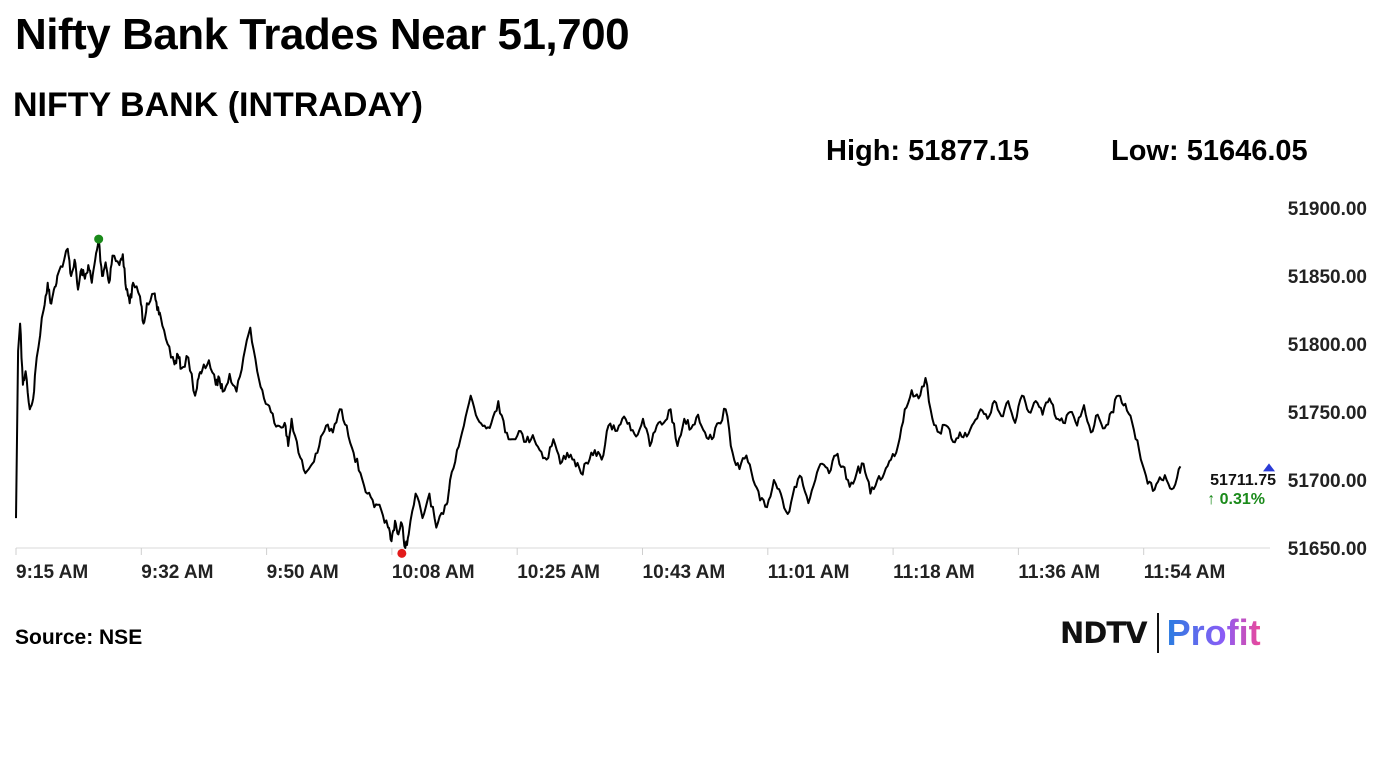 This screenshot has width=1382, height=777. Describe the element at coordinates (79, 637) in the screenshot. I see `source-note: Source: NSE` at that location.